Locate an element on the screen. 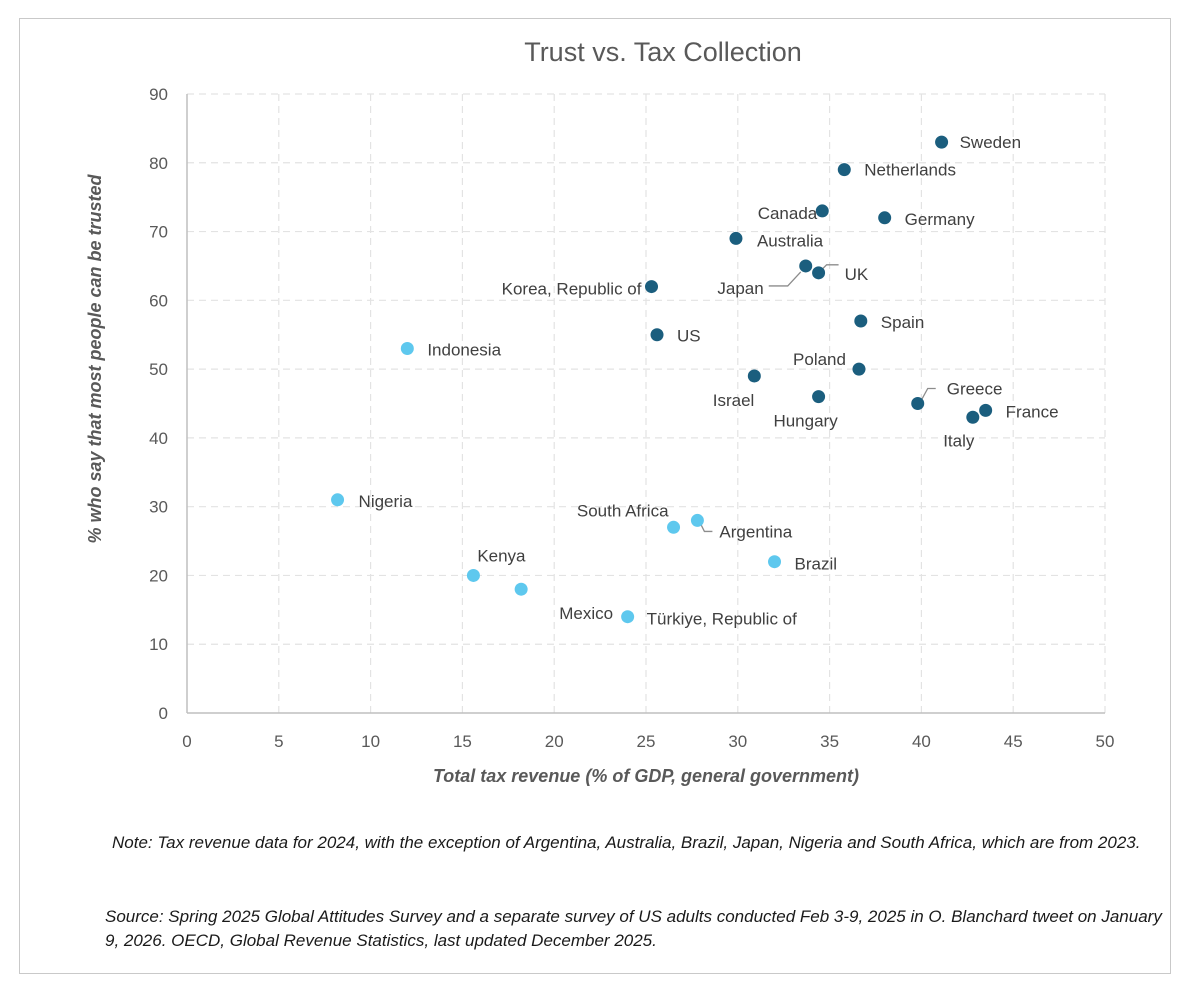 The width and height of the screenshot is (1200, 986). point-label: Argentina is located at coordinates (755, 531).